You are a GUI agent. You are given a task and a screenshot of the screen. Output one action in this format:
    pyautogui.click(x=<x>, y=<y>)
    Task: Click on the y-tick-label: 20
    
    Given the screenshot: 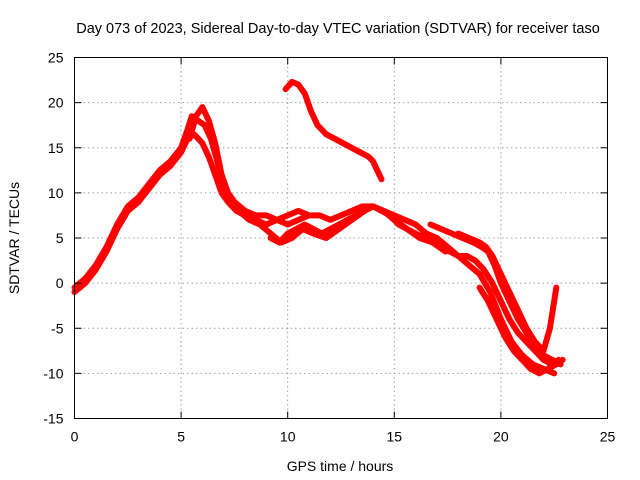 What is the action you would take?
    pyautogui.click(x=56, y=103)
    